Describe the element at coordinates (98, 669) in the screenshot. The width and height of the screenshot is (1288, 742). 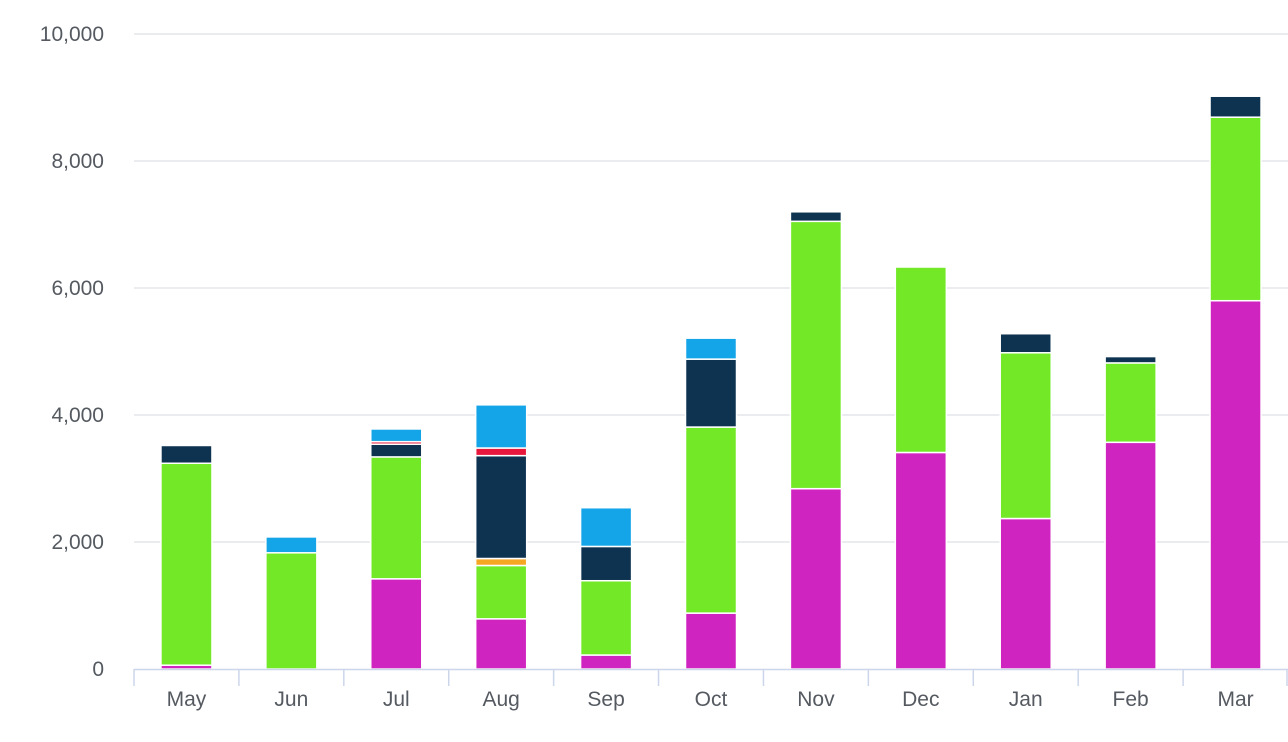
I see `y-tick-label: 0` at that location.